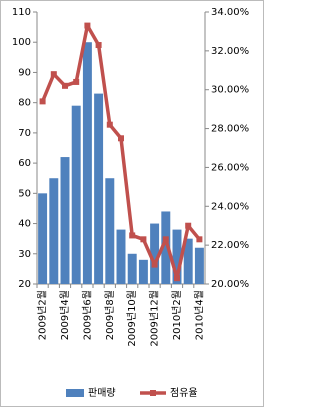 The width and height of the screenshot is (320, 407). I want to click on x-tick-label: 2009년8월, so click(110, 315).